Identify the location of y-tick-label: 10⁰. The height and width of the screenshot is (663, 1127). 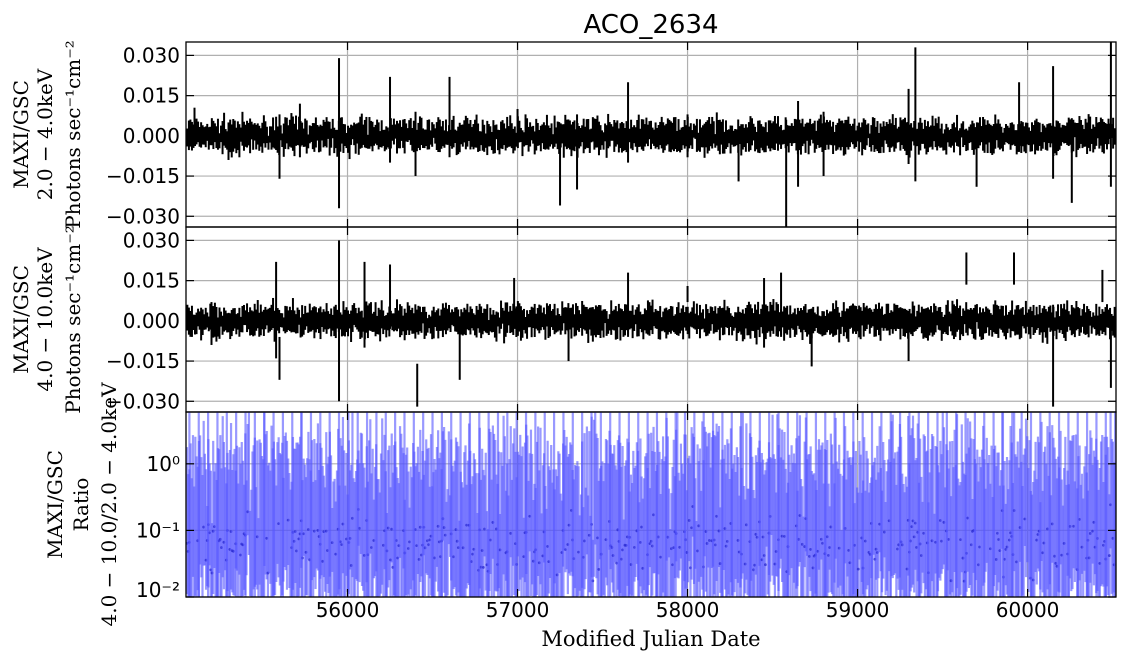
(163, 464).